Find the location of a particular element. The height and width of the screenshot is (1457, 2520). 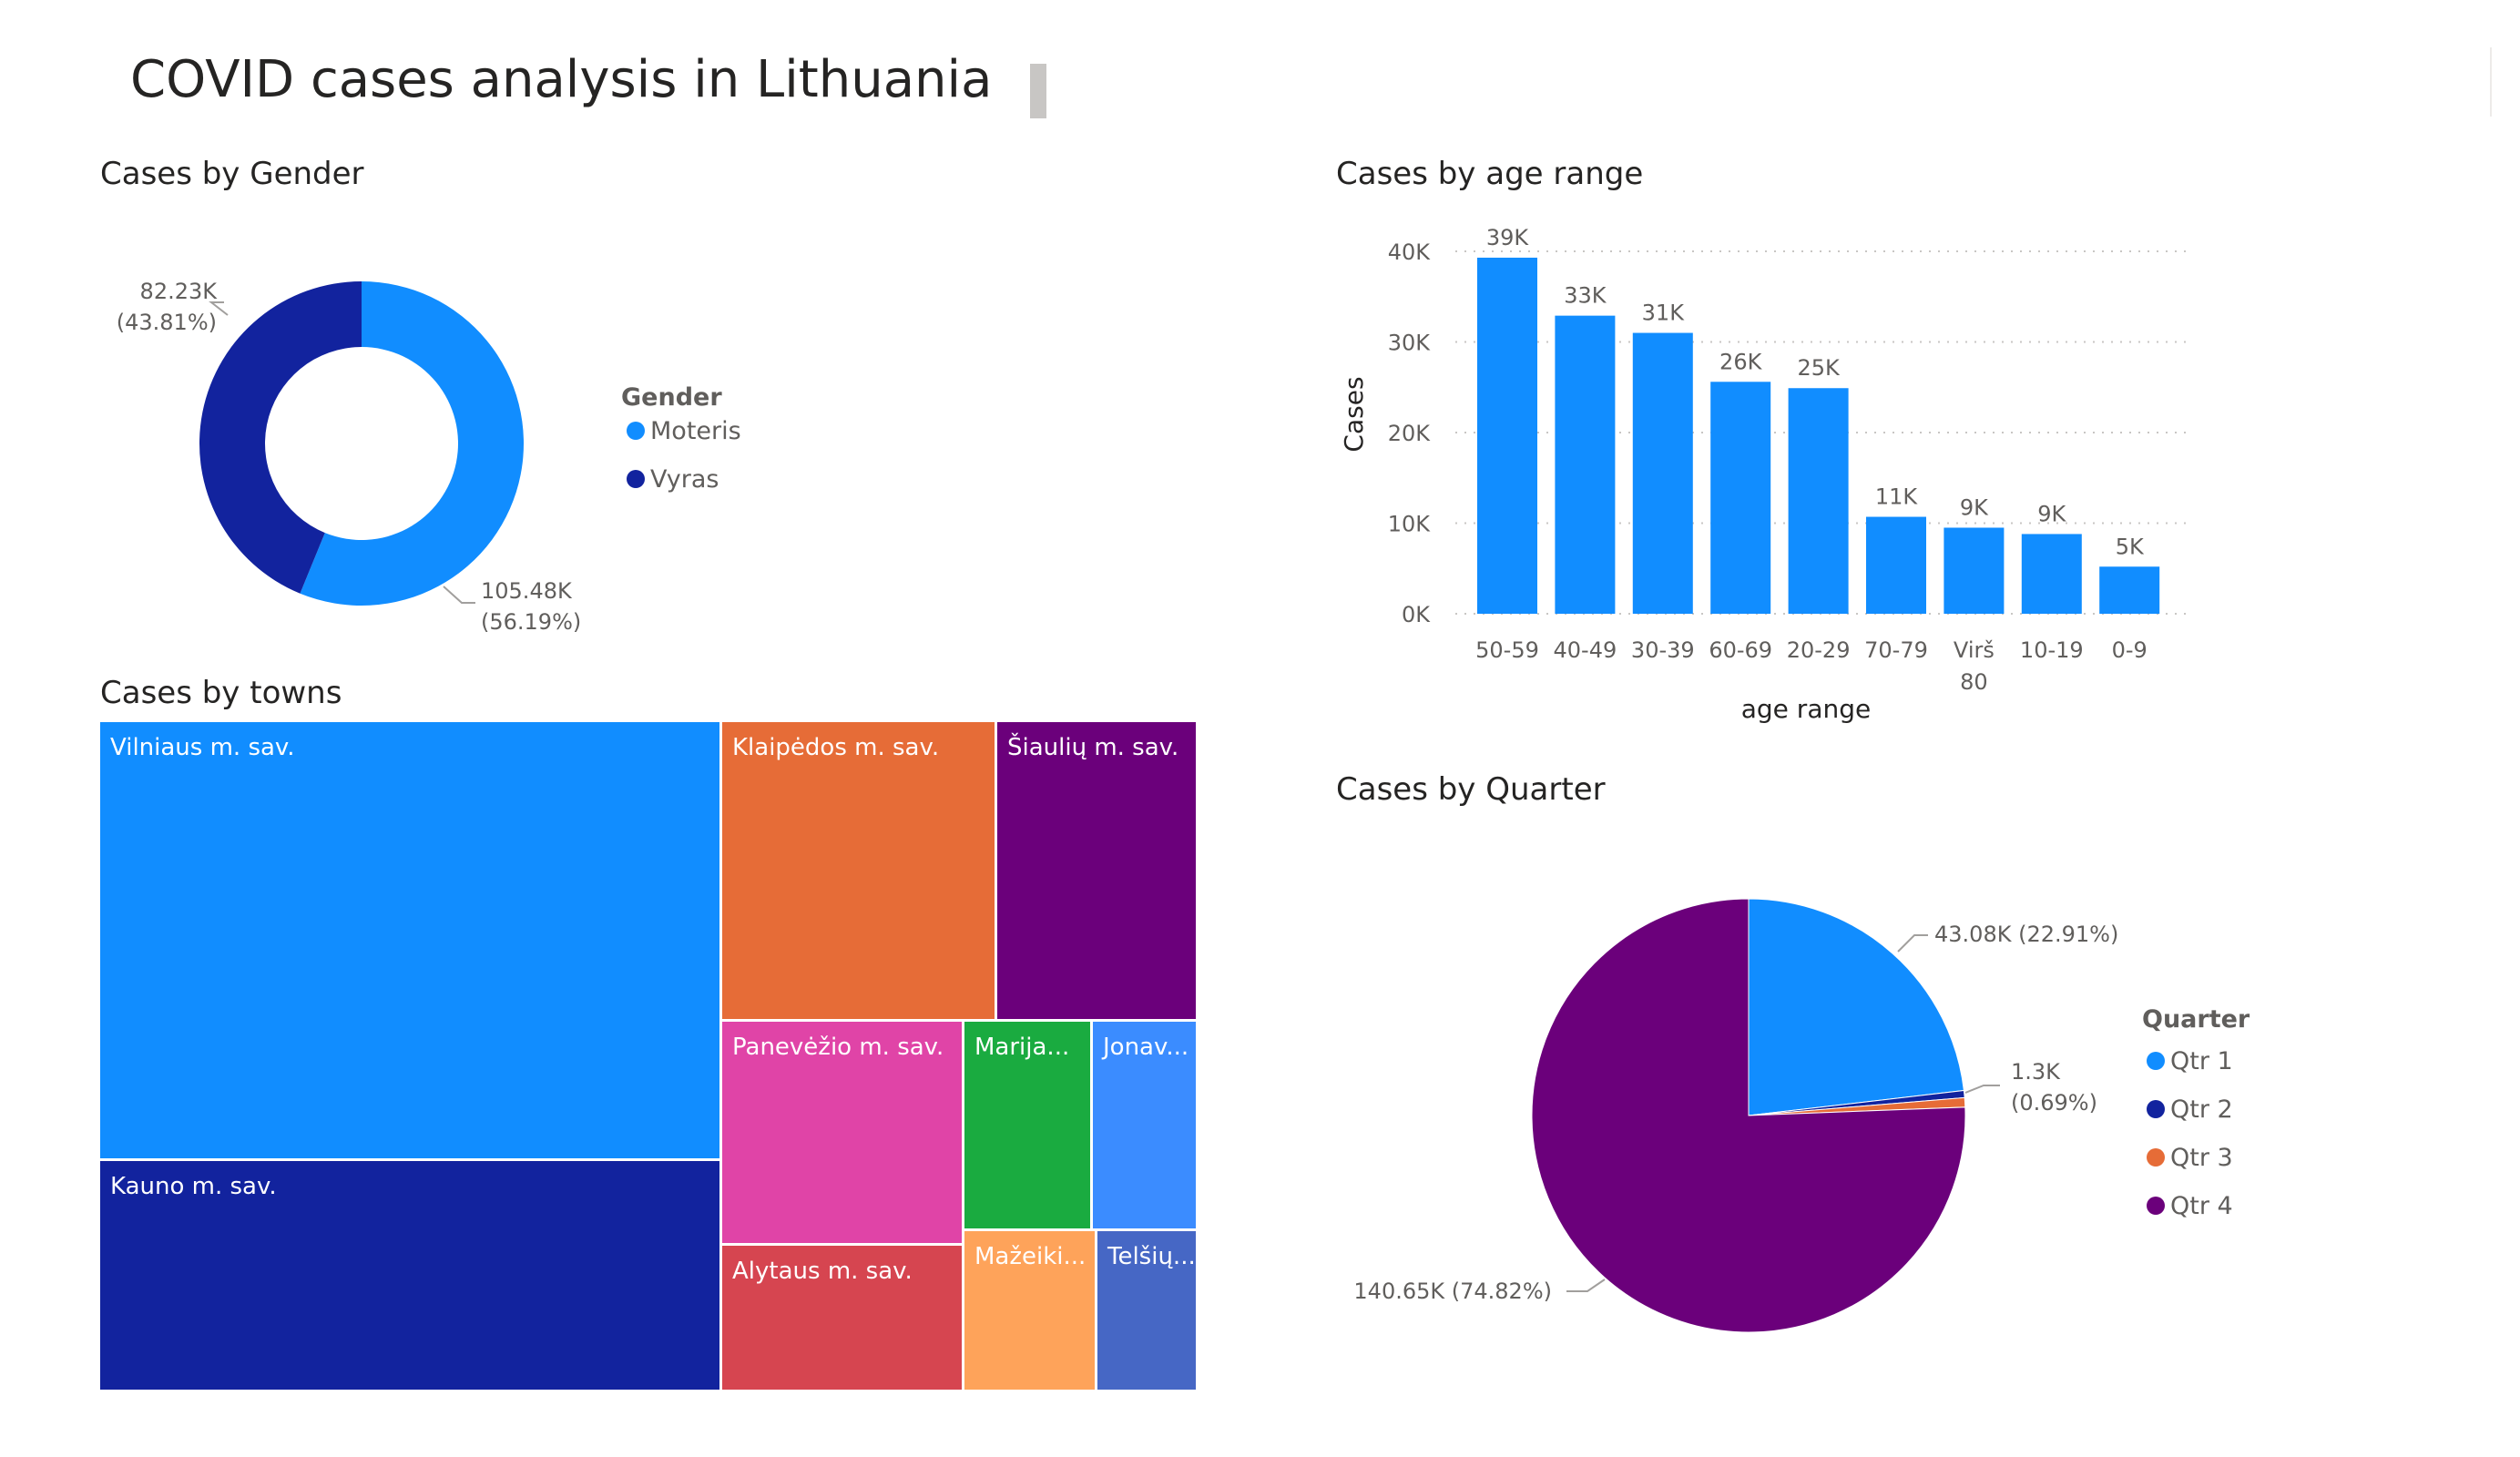

gender-slice-vyras is located at coordinates (280, 438).